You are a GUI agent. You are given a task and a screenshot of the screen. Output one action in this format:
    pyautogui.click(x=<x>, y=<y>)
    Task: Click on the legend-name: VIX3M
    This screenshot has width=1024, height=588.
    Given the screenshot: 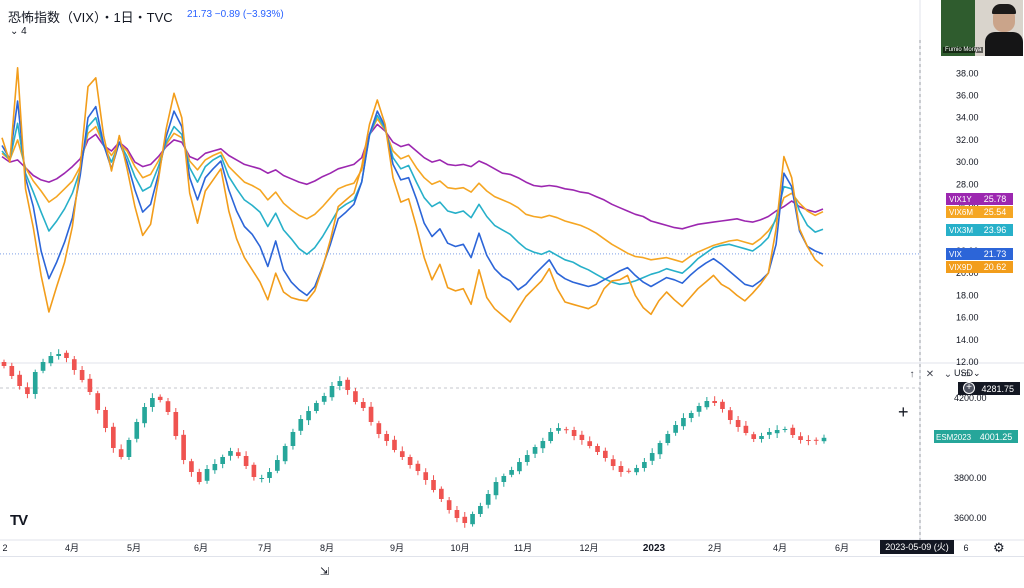 What is the action you would take?
    pyautogui.click(x=961, y=230)
    